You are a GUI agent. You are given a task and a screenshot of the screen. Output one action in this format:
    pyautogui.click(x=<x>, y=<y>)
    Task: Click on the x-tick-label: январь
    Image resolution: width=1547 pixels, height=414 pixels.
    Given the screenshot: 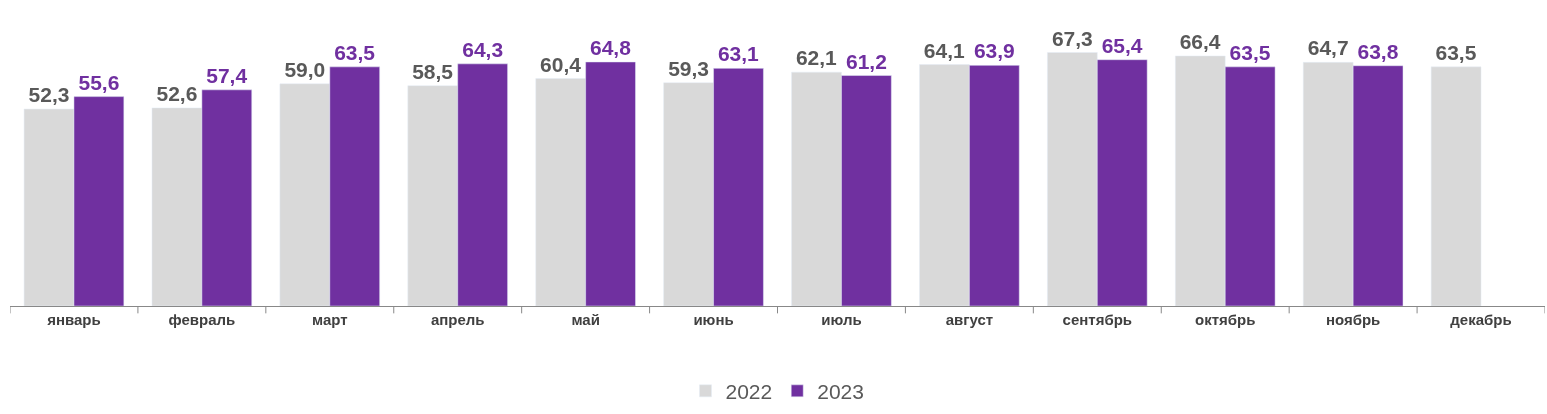 What is the action you would take?
    pyautogui.click(x=74, y=319)
    